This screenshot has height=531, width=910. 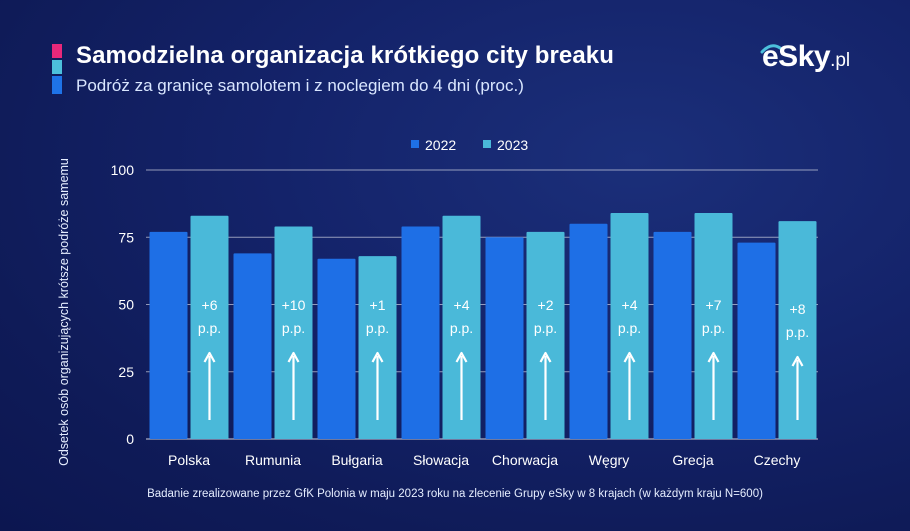 What do you see at coordinates (57, 51) in the screenshot?
I see `accent-bar-pink` at bounding box center [57, 51].